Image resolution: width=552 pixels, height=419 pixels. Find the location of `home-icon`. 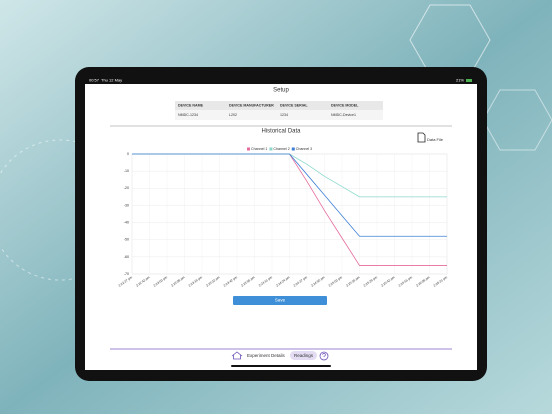

home-icon is located at coordinates (237, 355).